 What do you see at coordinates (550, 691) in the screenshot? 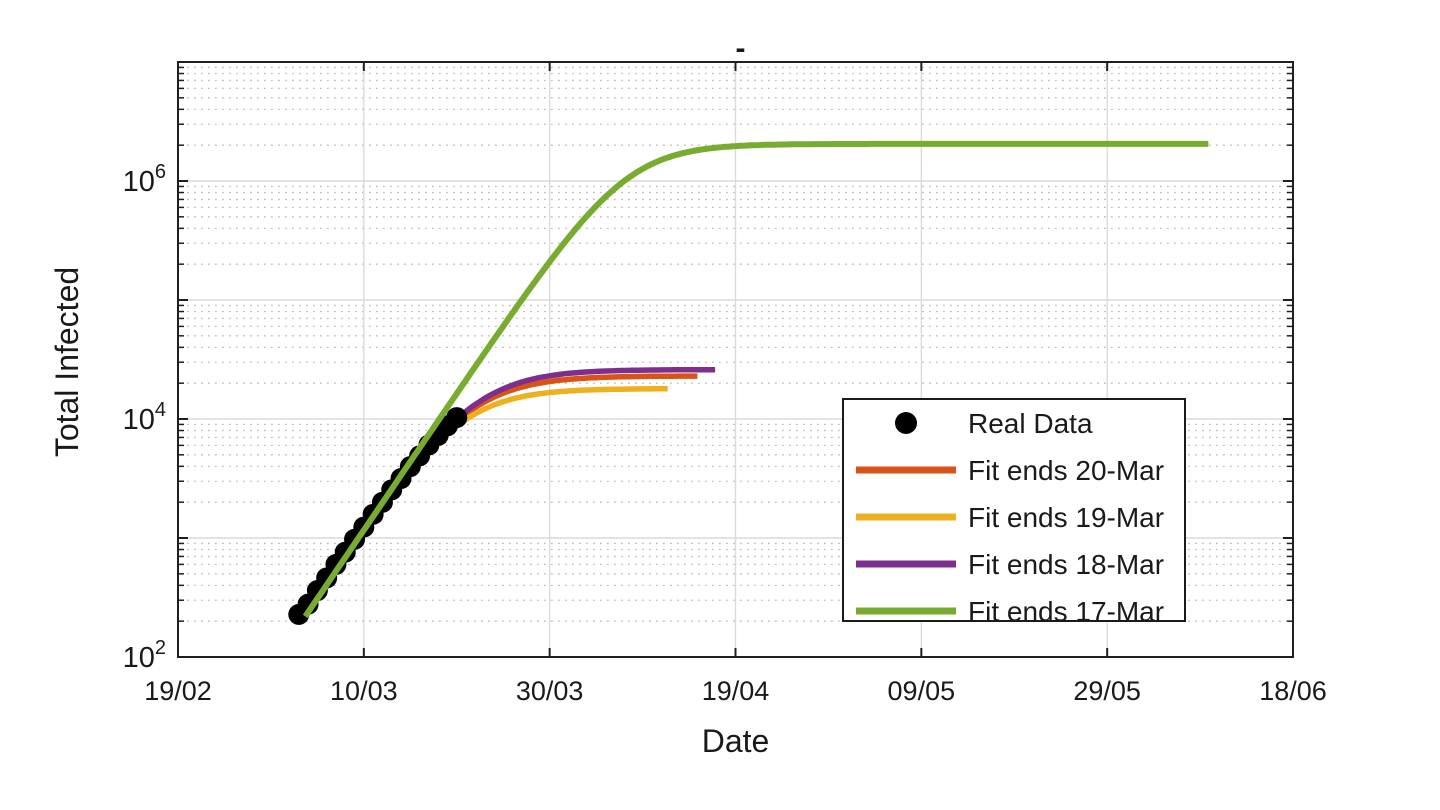
I see `x-tick-label-2: 30/03` at bounding box center [550, 691].